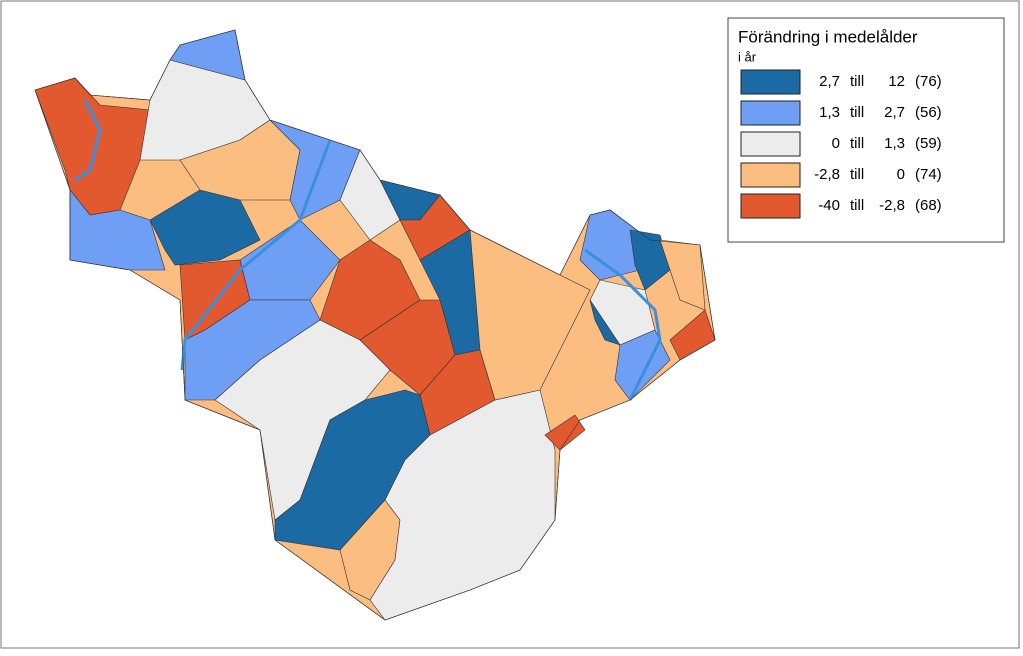 The image size is (1023, 656). What do you see at coordinates (928, 81) in the screenshot?
I see `legend-count: (76)` at bounding box center [928, 81].